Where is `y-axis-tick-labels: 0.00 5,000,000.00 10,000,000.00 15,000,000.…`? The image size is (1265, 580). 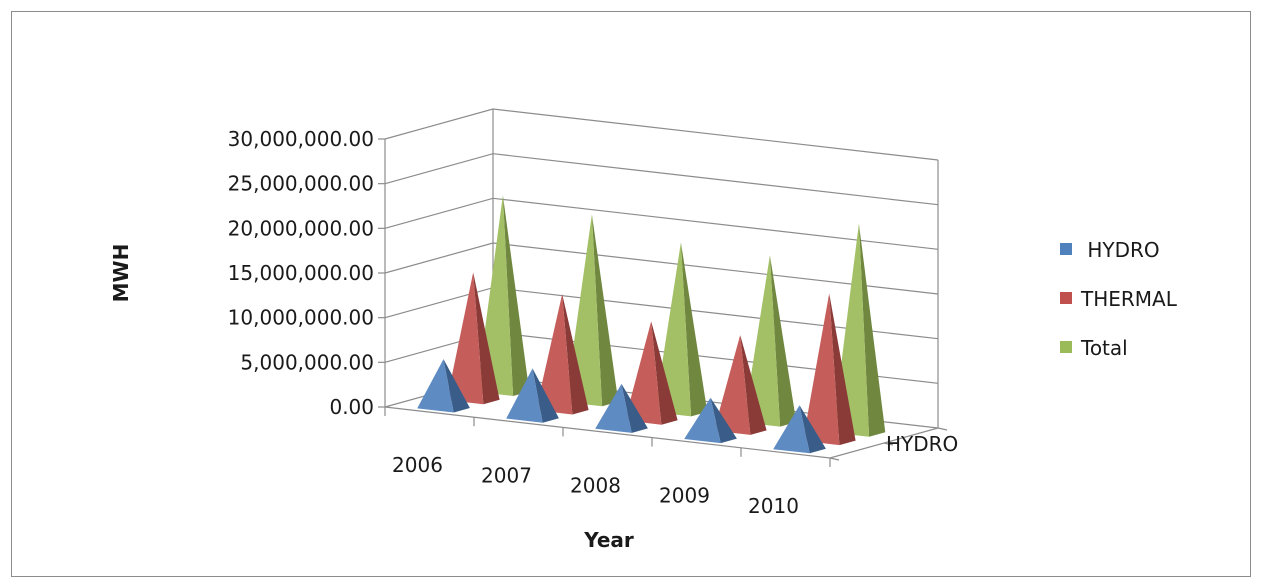
y-axis-tick-labels: 0.00 5,000,000.00 10,000,000.00 15,000,000.… is located at coordinates (301, 273).